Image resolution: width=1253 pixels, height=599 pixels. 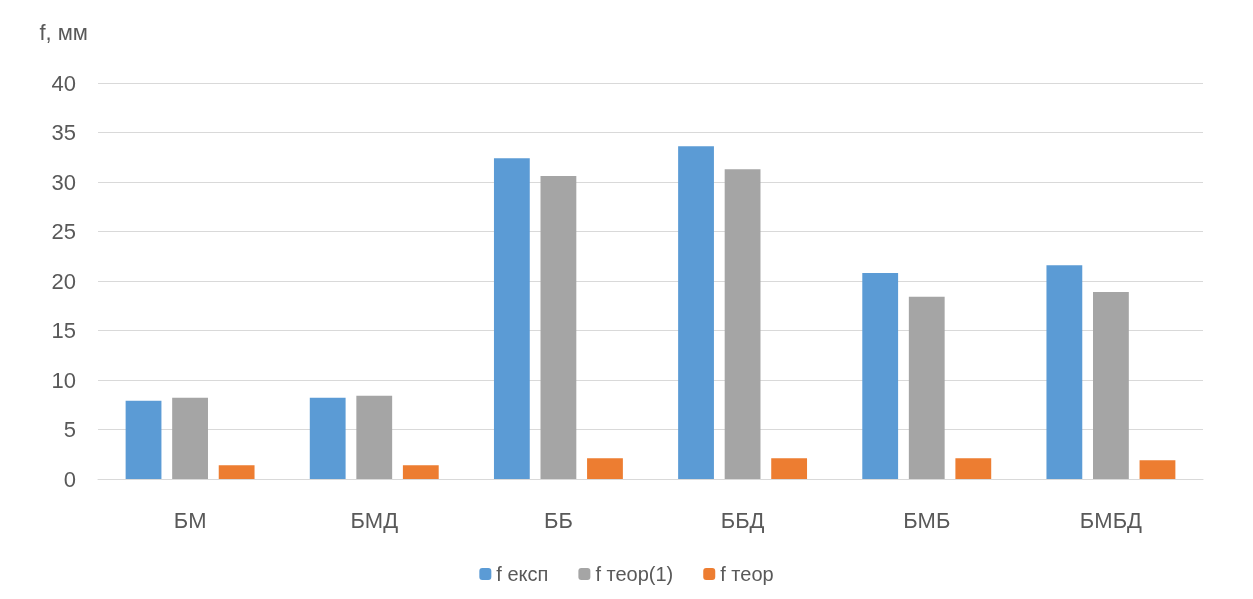 I want to click on x-tick-label: БМ, so click(x=190, y=520).